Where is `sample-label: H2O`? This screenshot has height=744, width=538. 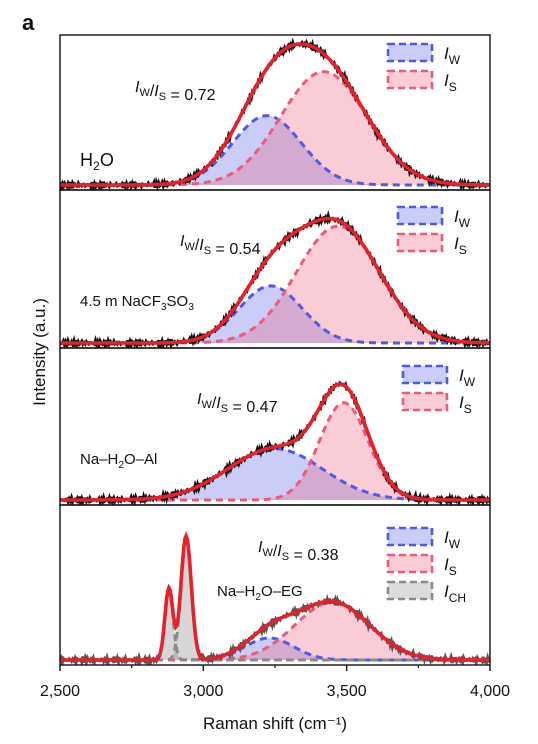
sample-label: H2O is located at coordinates (97, 161).